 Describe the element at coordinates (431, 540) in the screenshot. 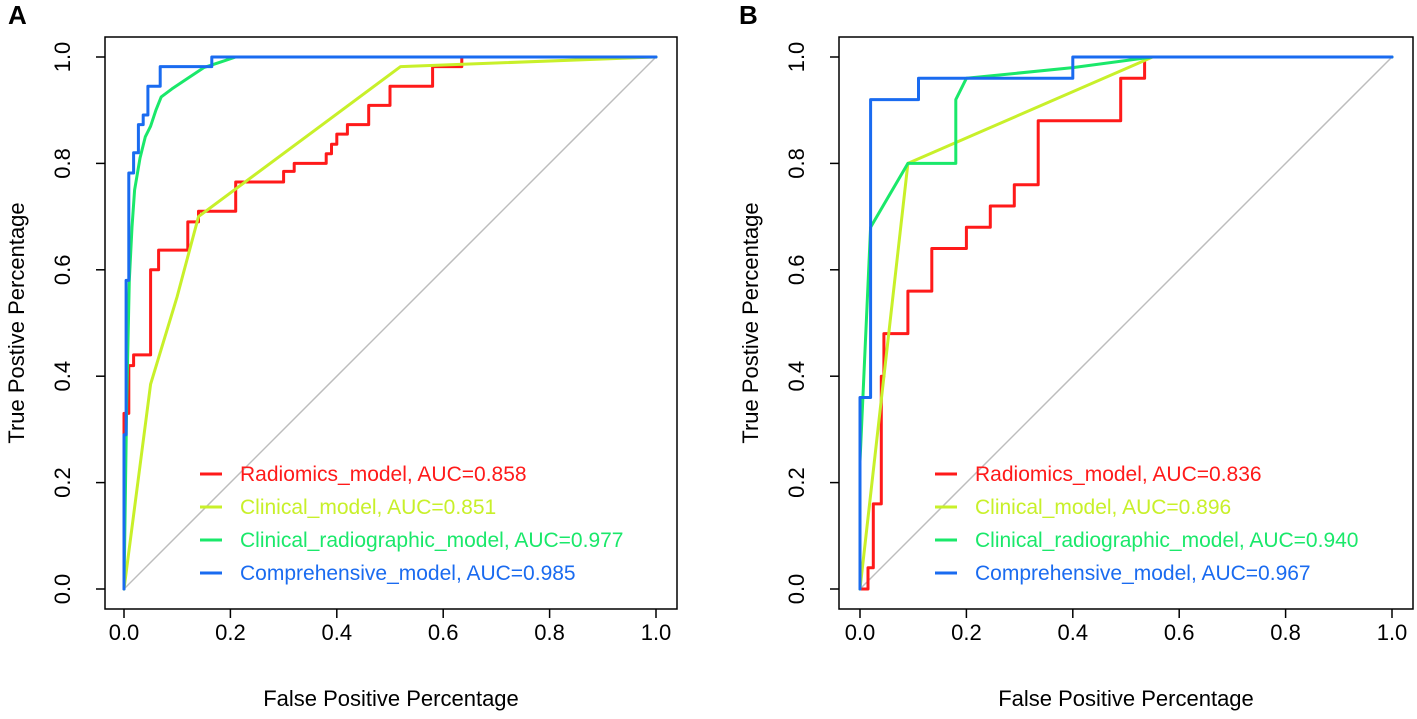

I see `legend-label: Clinical_radiographic_model, AUC=0.977` at that location.